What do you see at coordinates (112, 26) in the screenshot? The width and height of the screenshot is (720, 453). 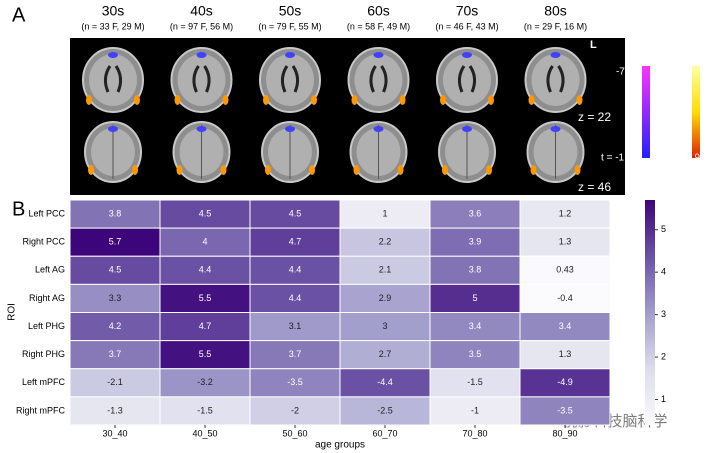 I see `column-subtitle: (n = 33 F, 29 M)` at bounding box center [112, 26].